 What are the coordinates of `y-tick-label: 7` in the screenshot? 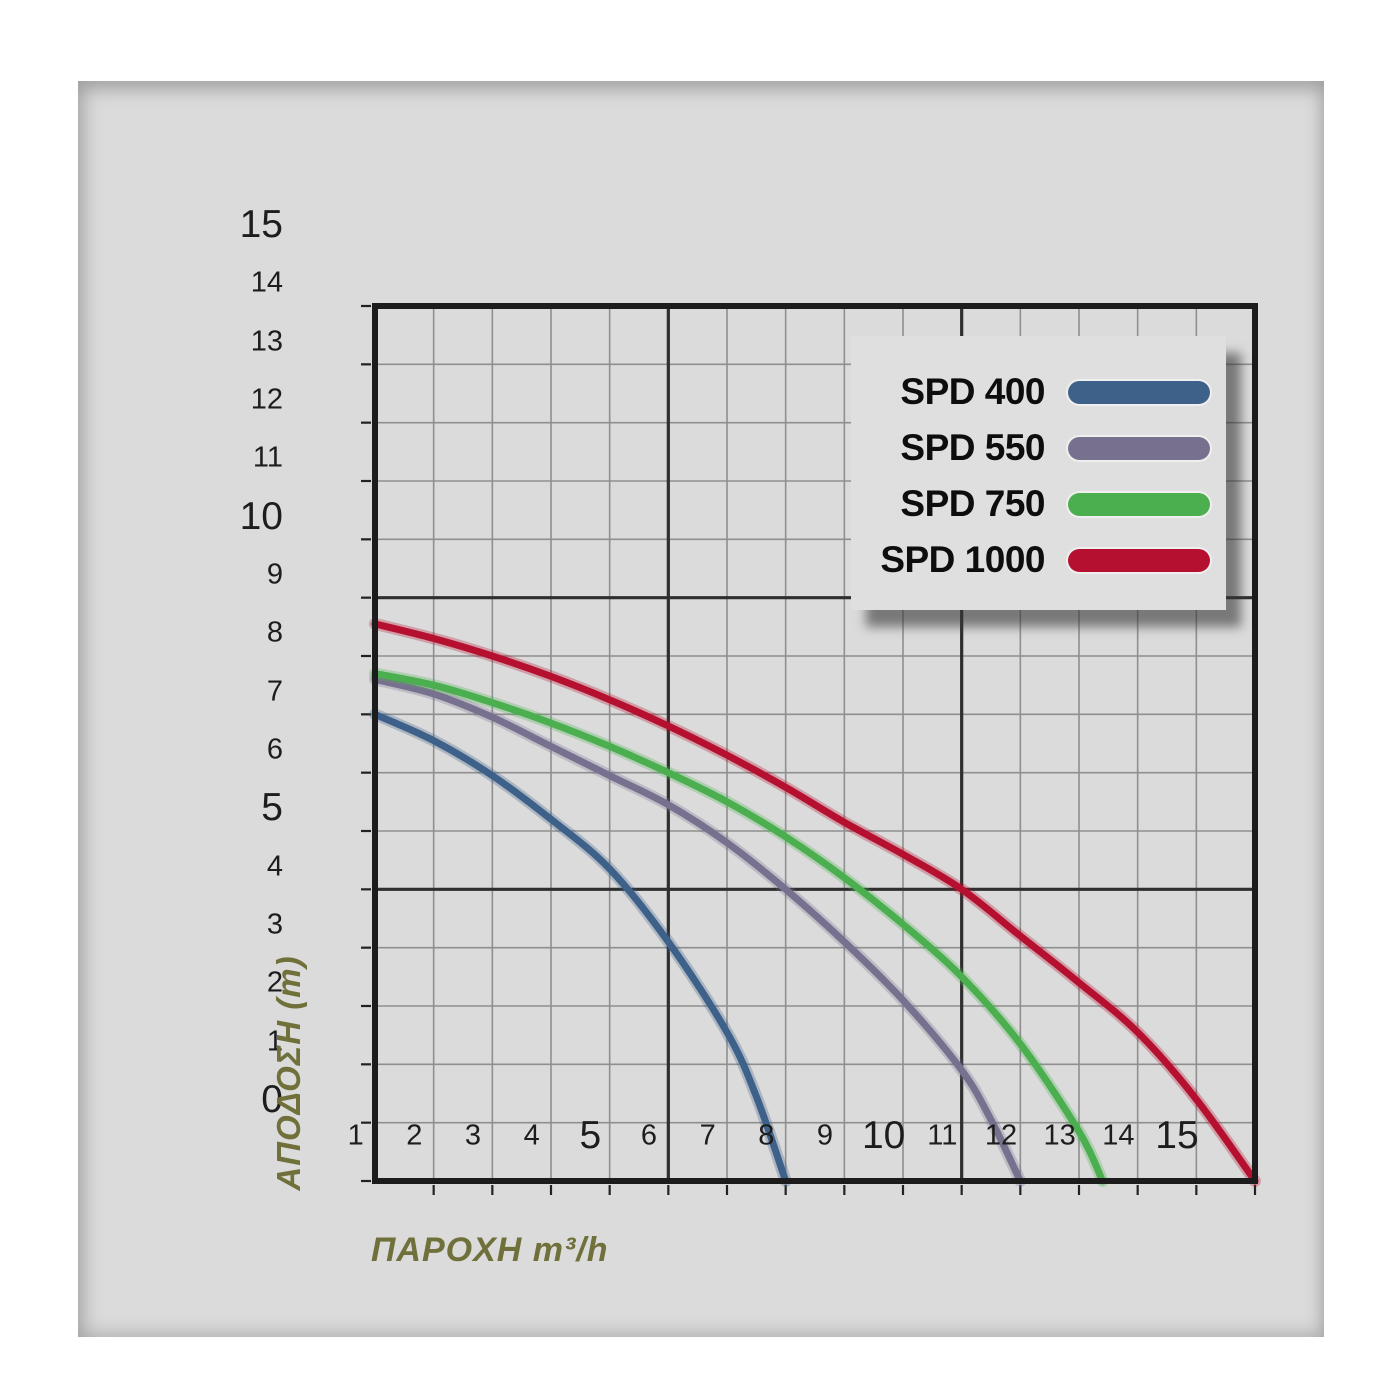 It's located at (274, 691).